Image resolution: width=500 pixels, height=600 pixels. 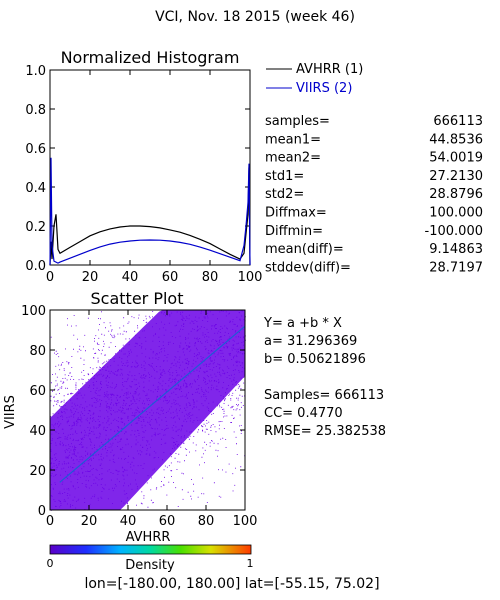 I want to click on regression-cc: CC= 0.4770, so click(x=303, y=413).